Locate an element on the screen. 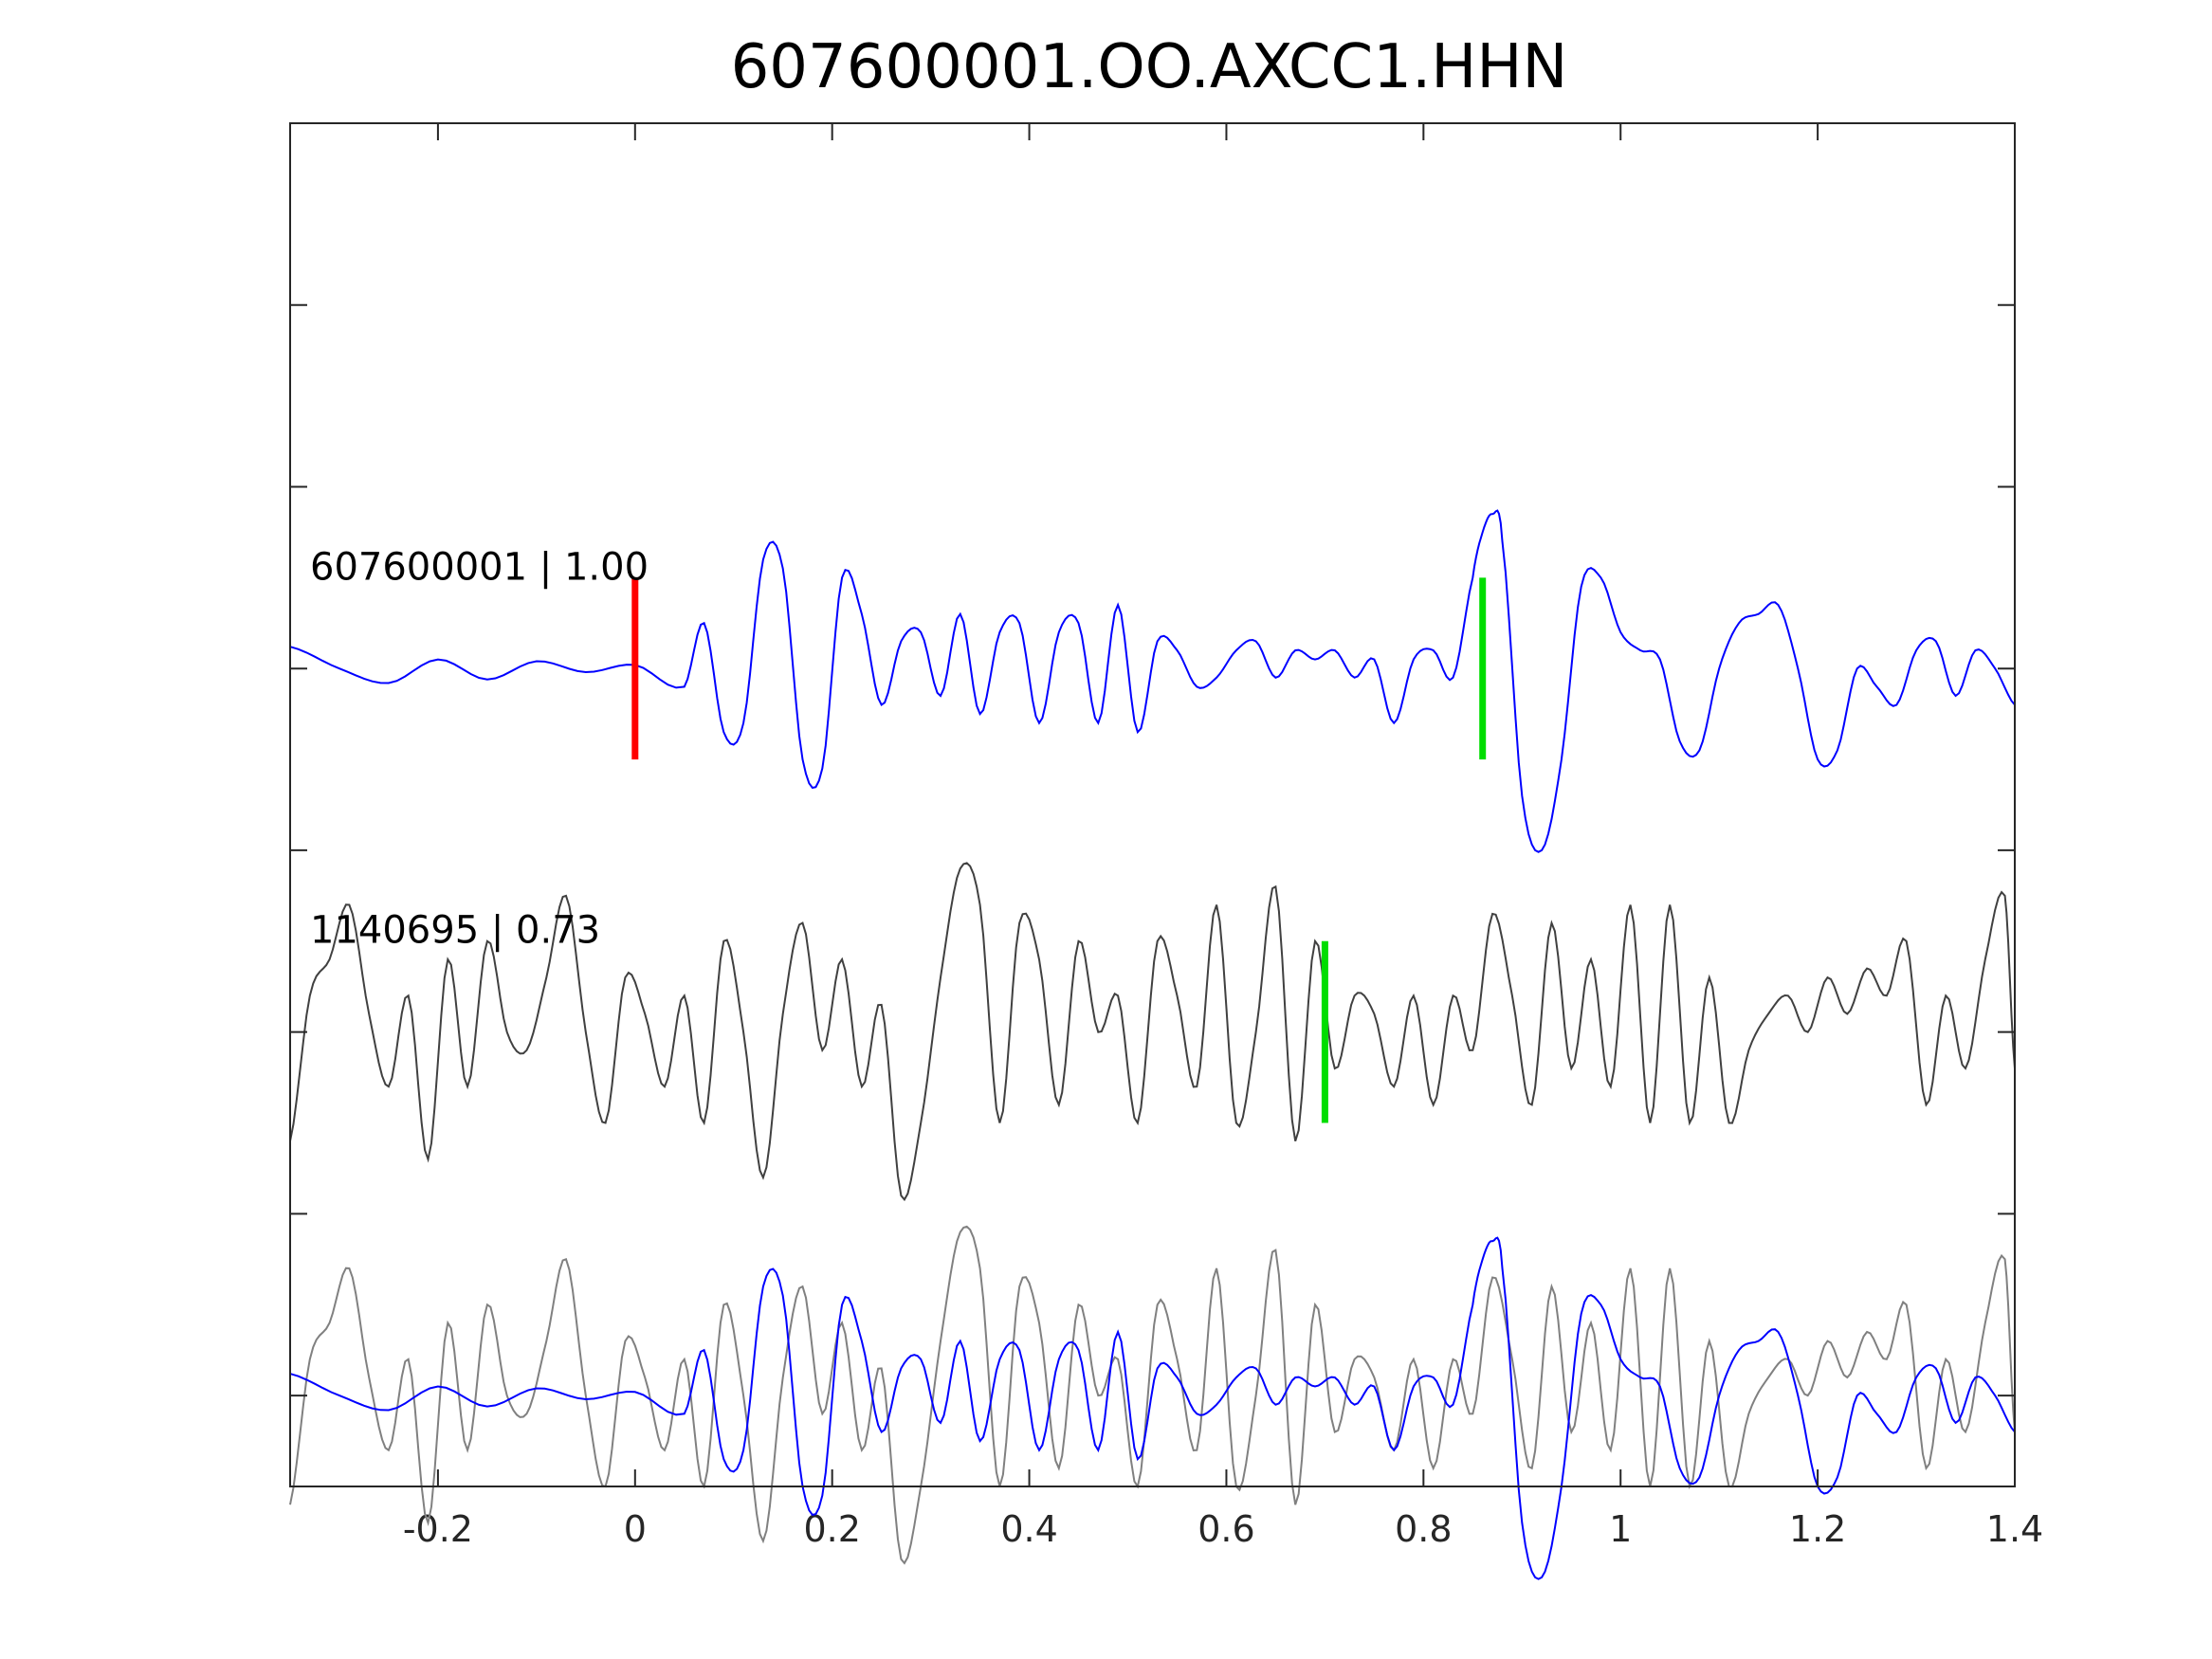 The width and height of the screenshot is (2212, 1659). x-tick-label: 0.8 is located at coordinates (1423, 1529).